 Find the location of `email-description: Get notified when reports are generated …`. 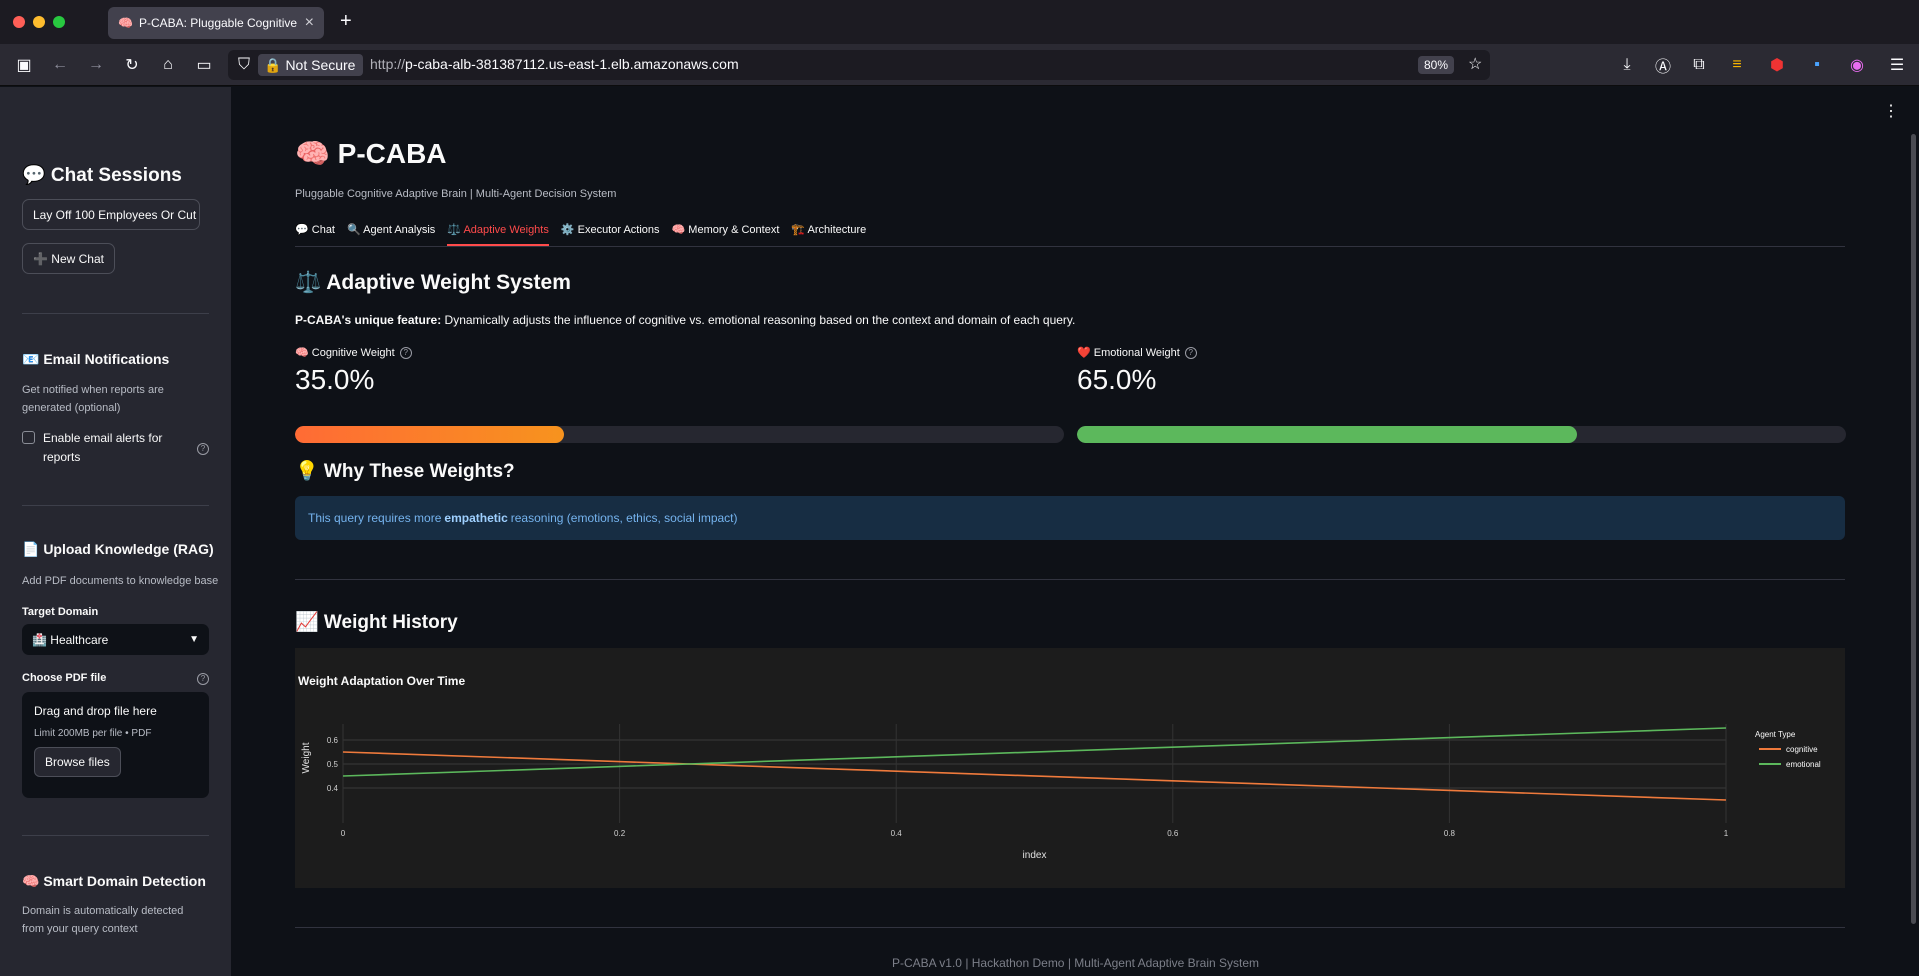

email-description: Get notified when reports are generated … is located at coordinates (93, 399).